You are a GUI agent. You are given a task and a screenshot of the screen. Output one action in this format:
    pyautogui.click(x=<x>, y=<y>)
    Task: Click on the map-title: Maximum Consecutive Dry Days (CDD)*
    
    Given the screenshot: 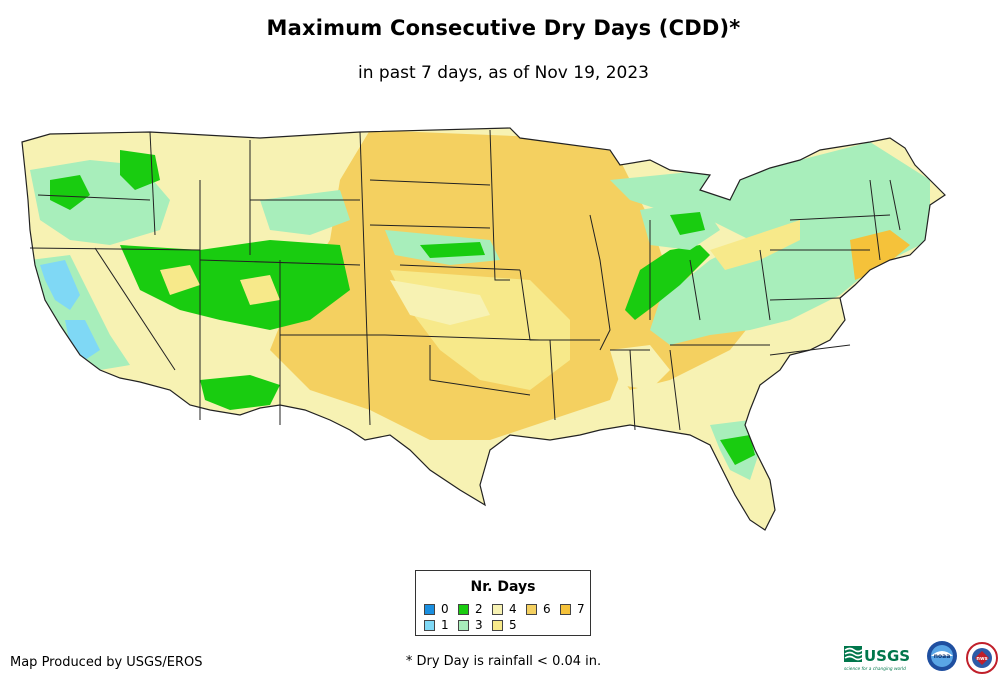 What is the action you would take?
    pyautogui.click(x=503, y=28)
    